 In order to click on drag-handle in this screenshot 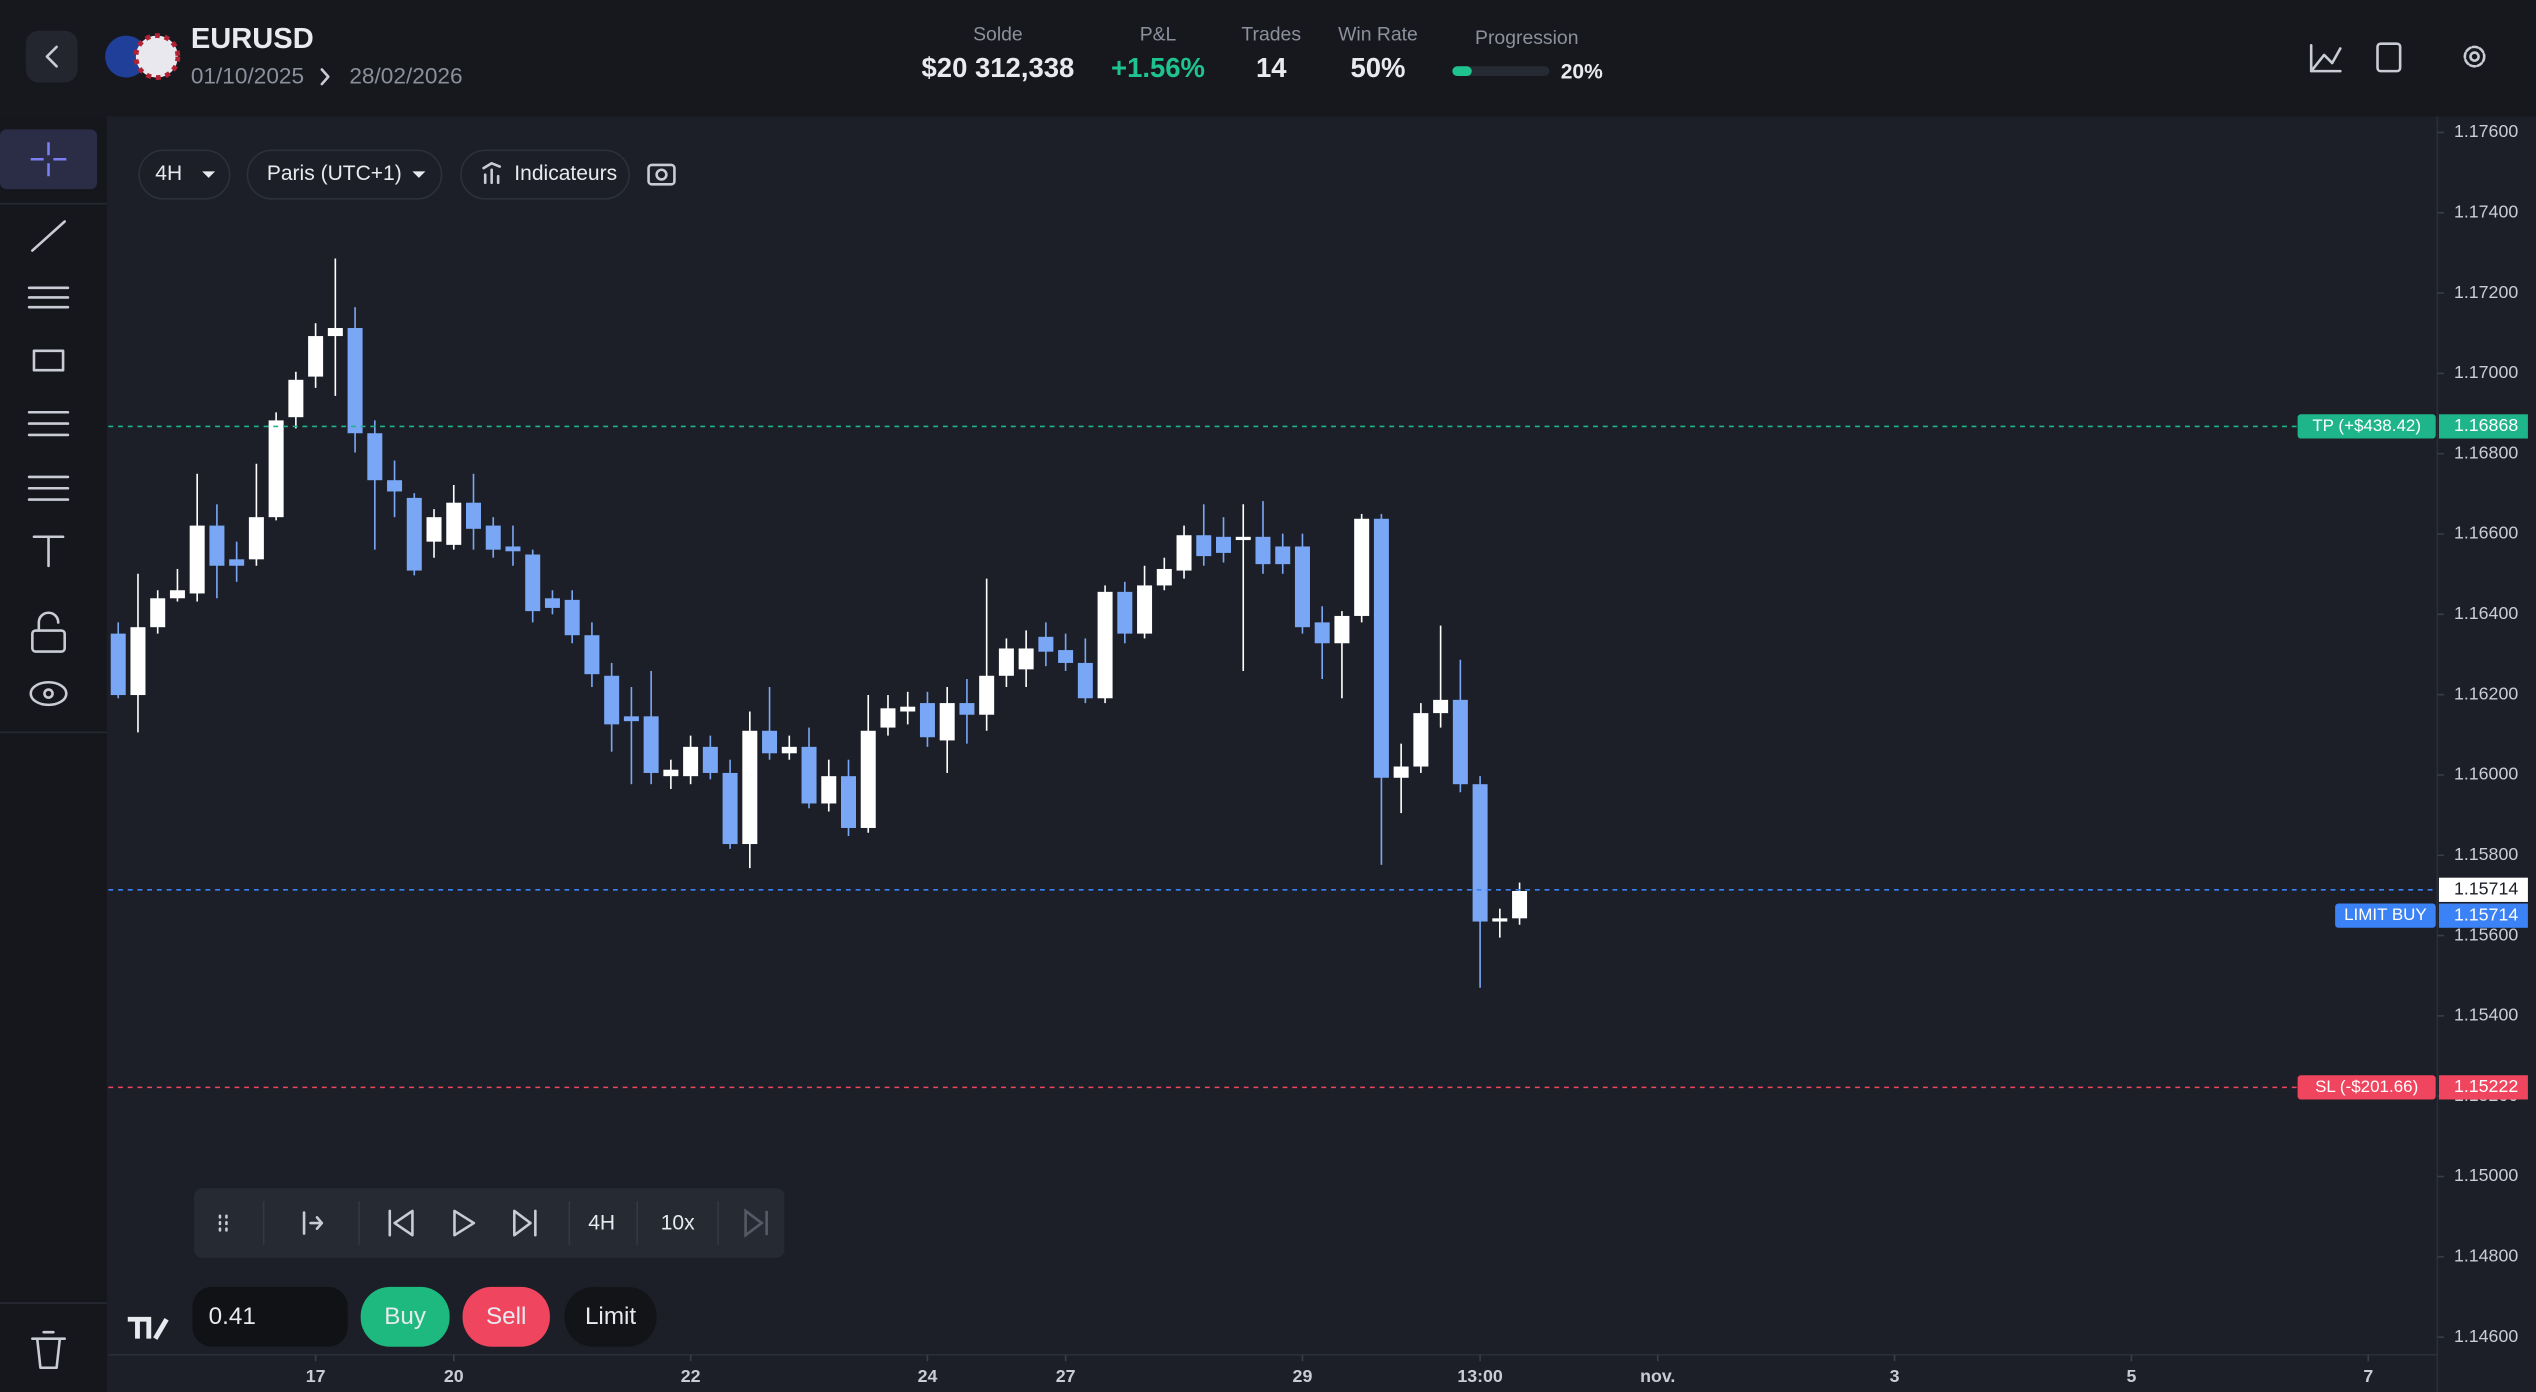, I will do `click(223, 1223)`.